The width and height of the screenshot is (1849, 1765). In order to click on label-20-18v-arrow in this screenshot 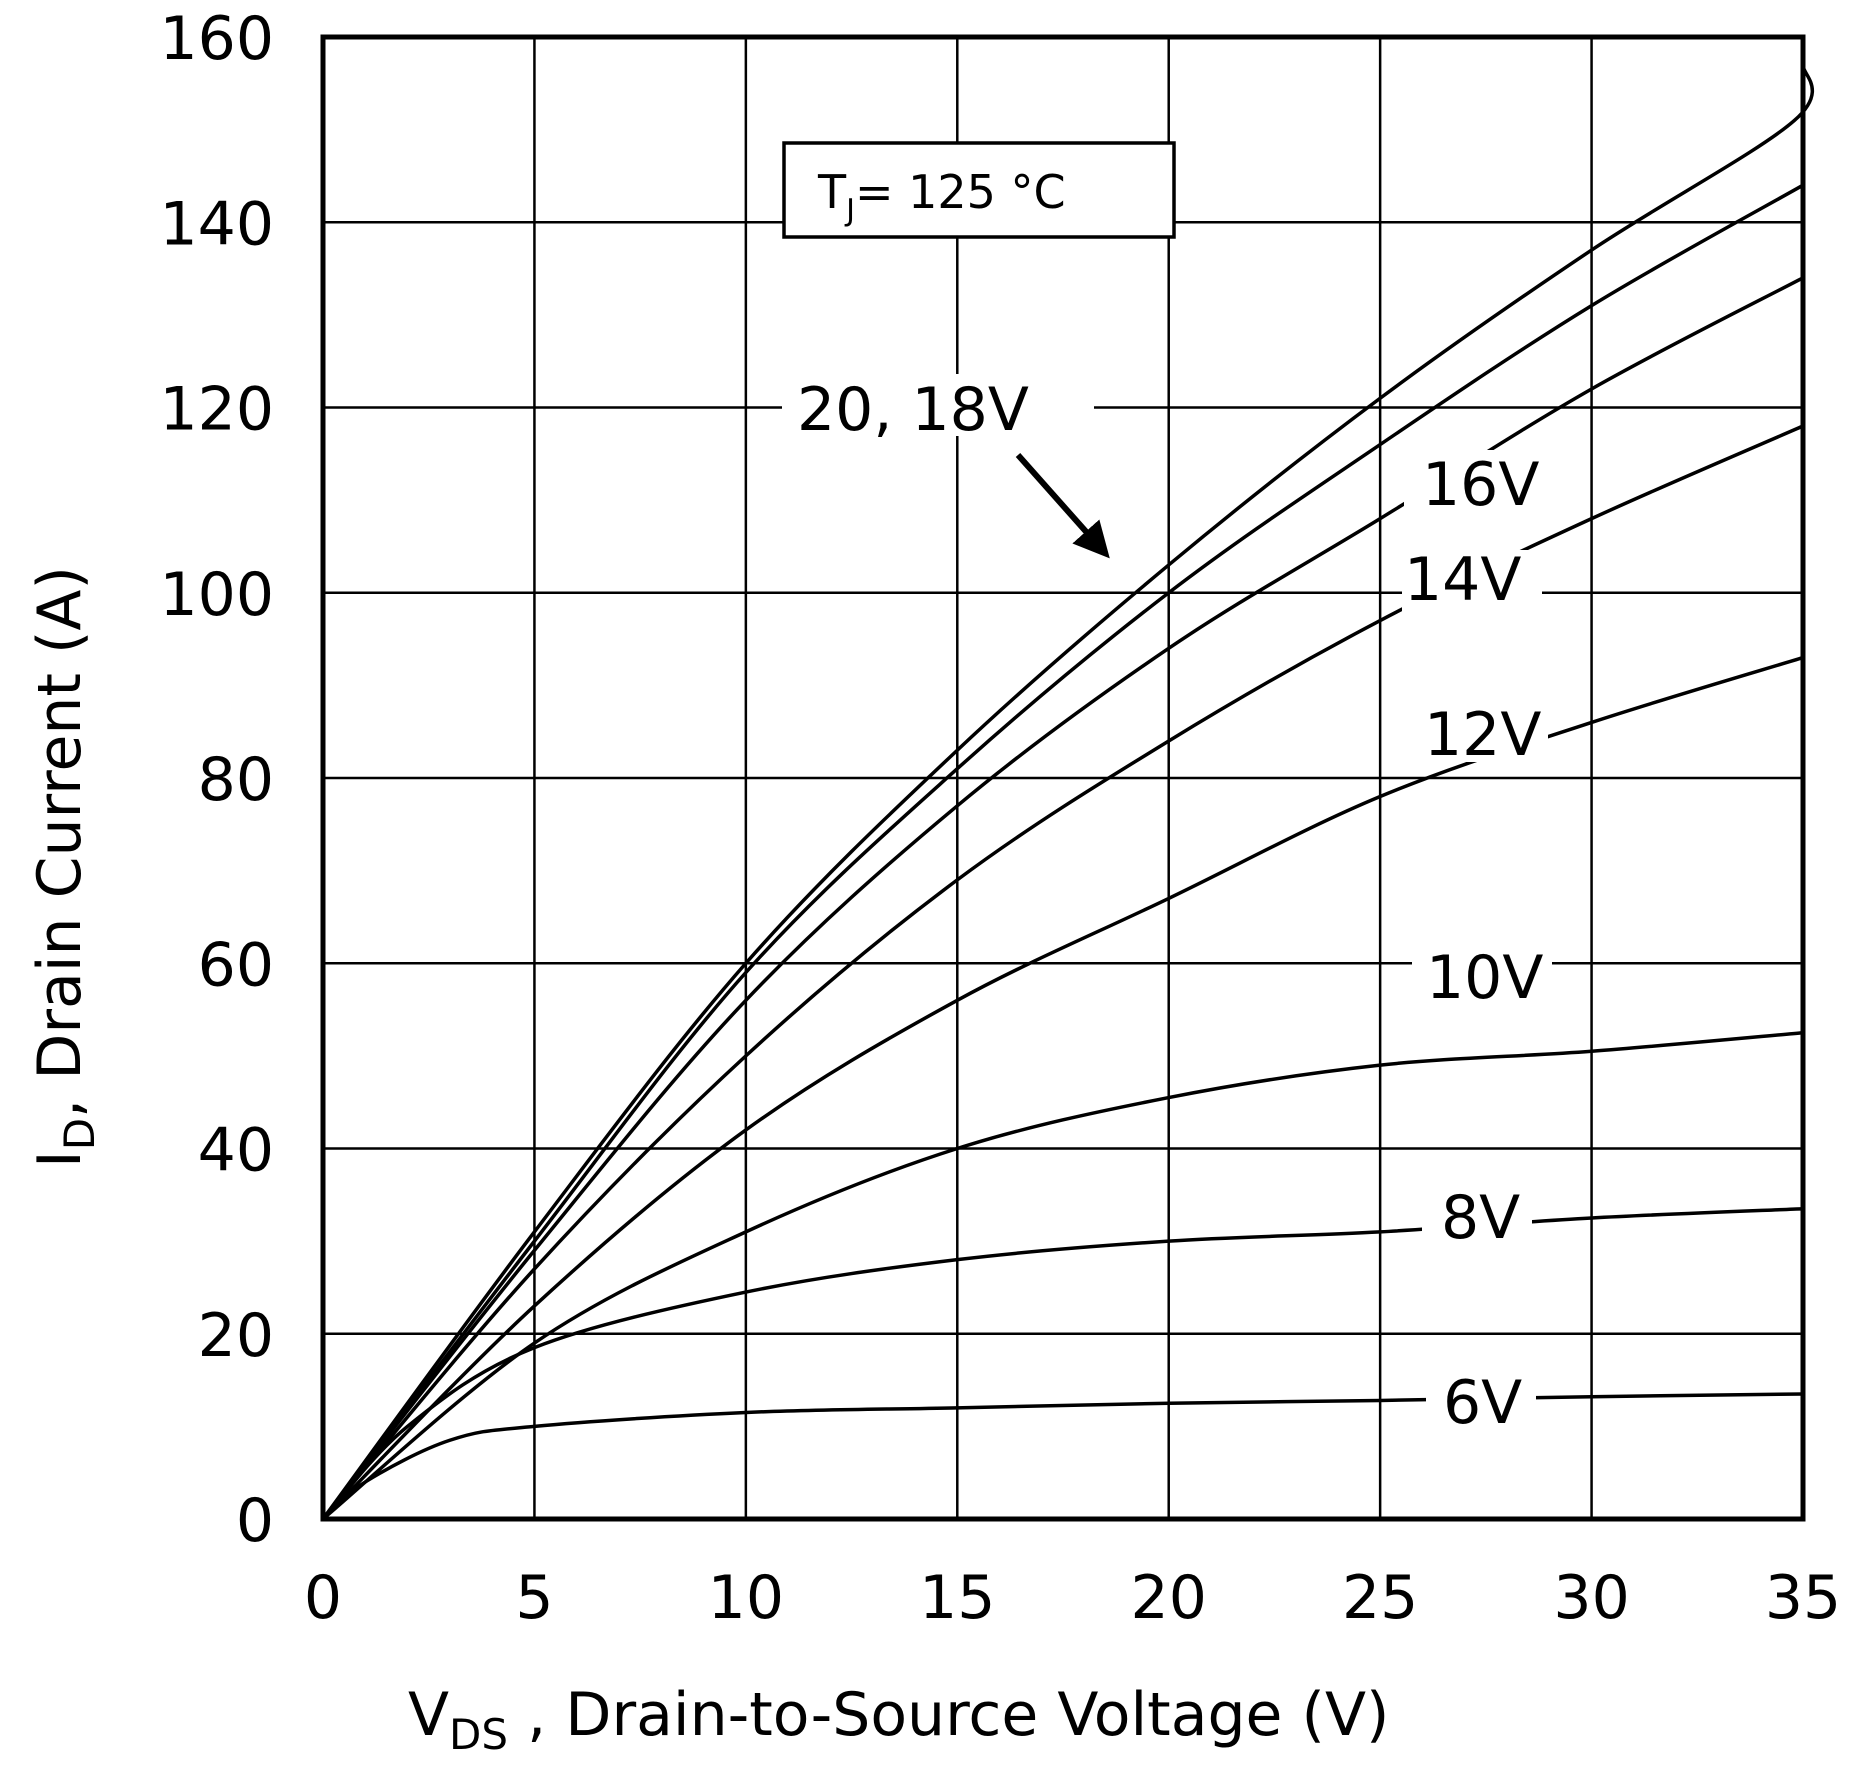, I will do `click(1062, 506)`.